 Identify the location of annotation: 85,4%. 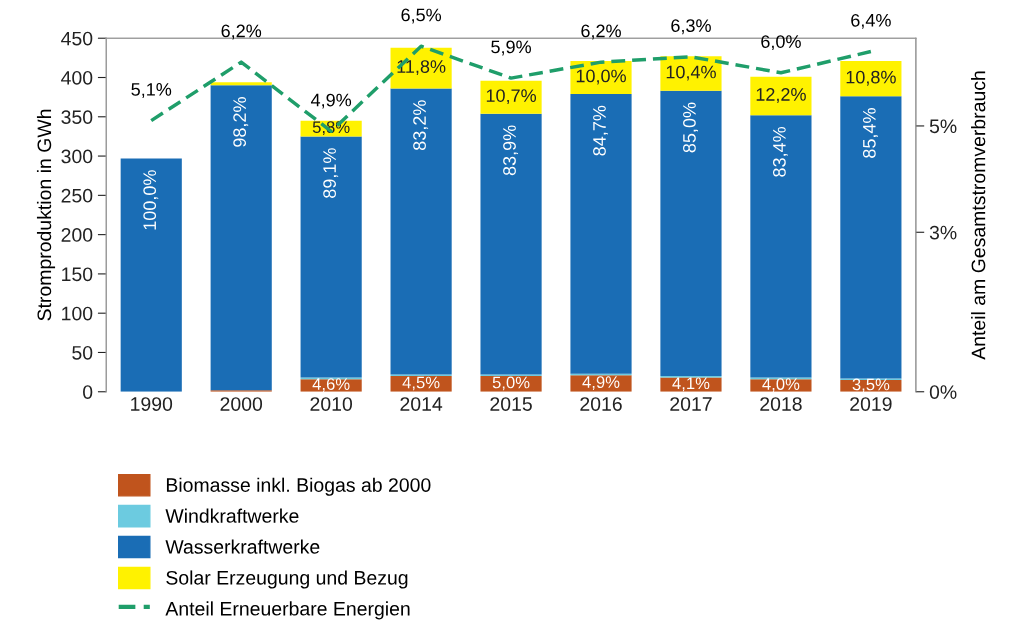
(870, 133).